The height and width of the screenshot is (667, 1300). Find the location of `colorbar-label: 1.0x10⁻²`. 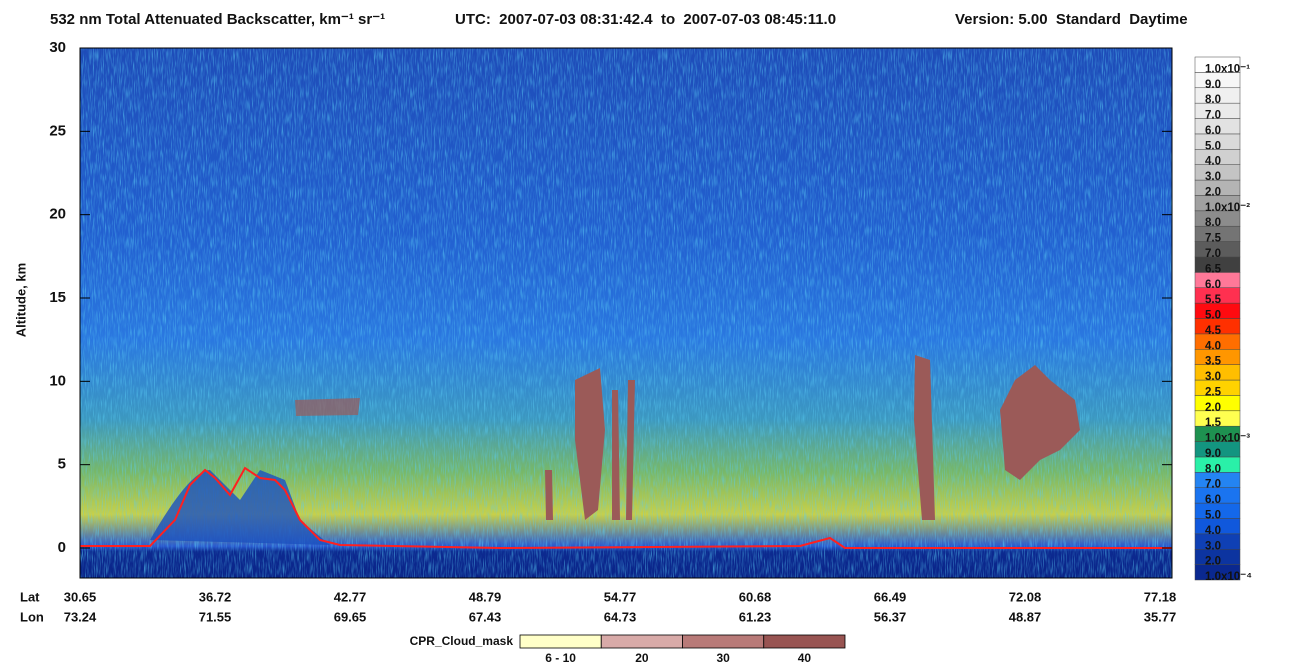

colorbar-label: 1.0x10⁻² is located at coordinates (1227, 208).